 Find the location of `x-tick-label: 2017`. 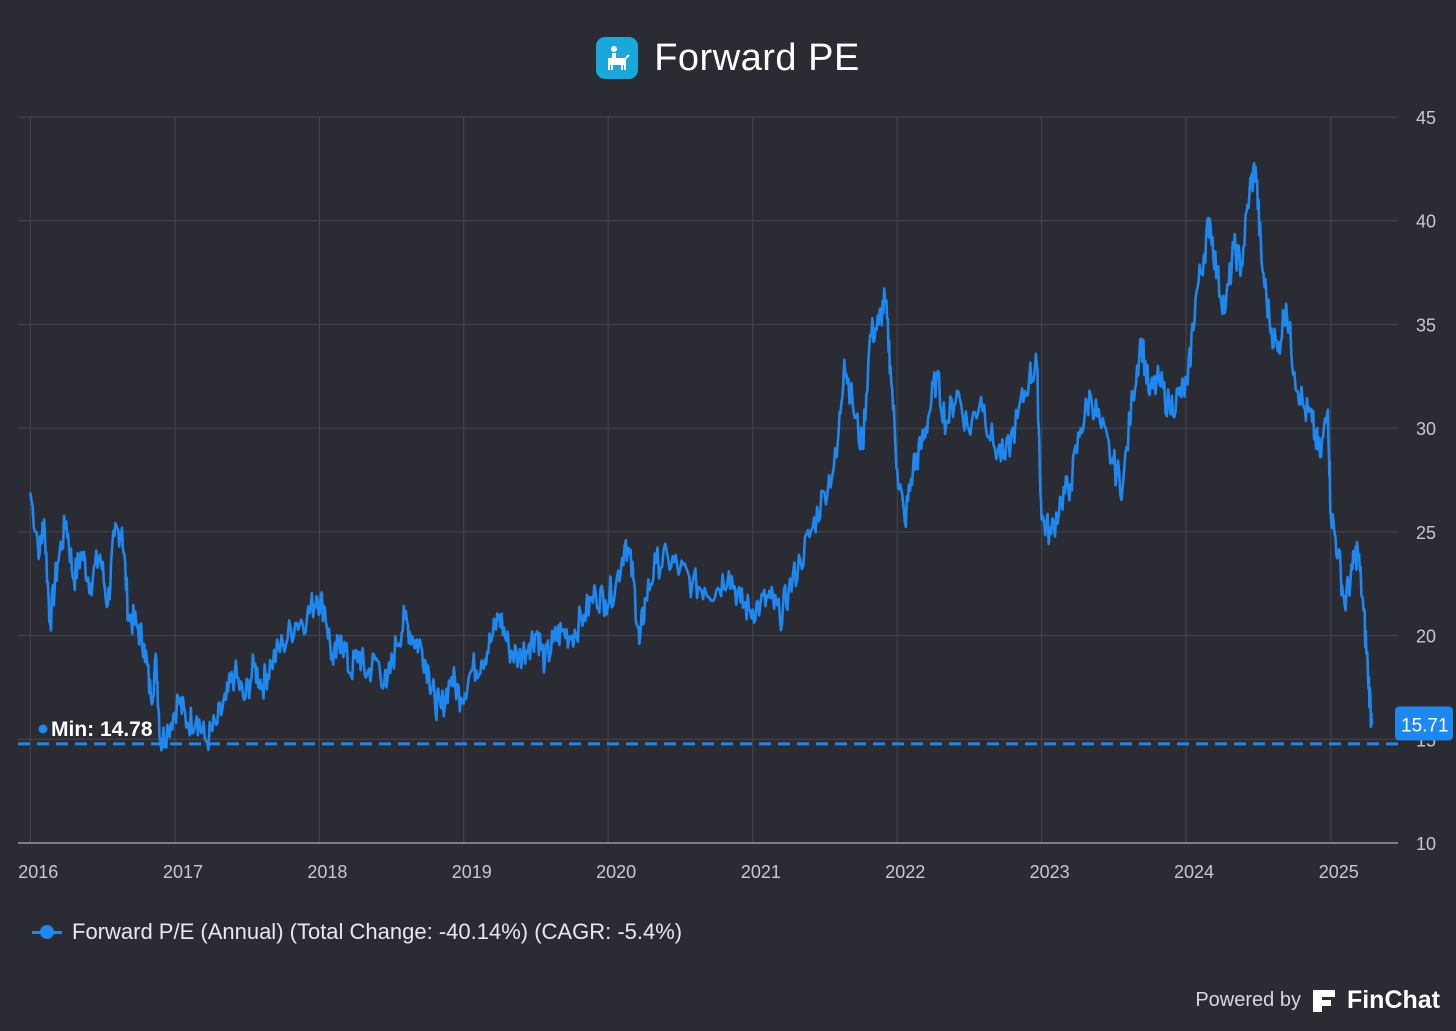

x-tick-label: 2017 is located at coordinates (183, 872).